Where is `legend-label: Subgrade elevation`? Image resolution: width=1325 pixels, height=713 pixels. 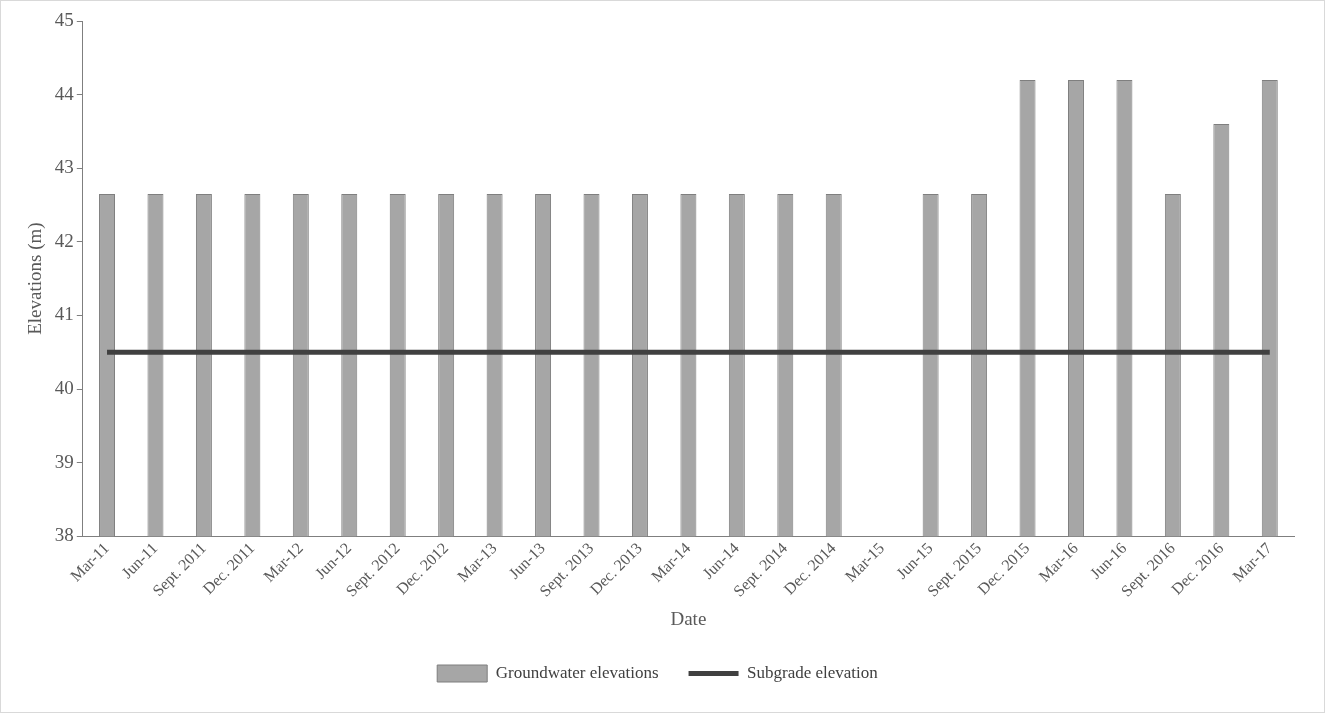
legend-label: Subgrade elevation is located at coordinates (813, 672).